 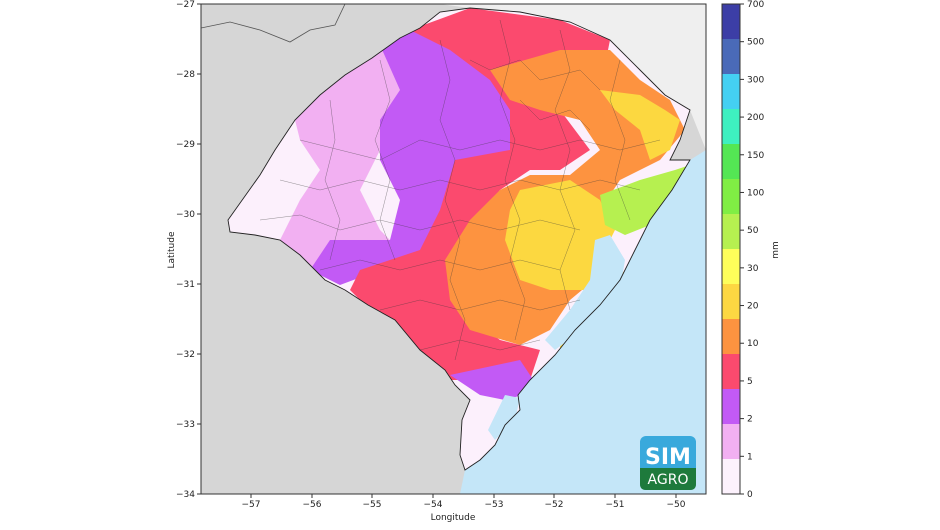 What do you see at coordinates (251, 505) in the screenshot?
I see `x-tick-label: −57` at bounding box center [251, 505].